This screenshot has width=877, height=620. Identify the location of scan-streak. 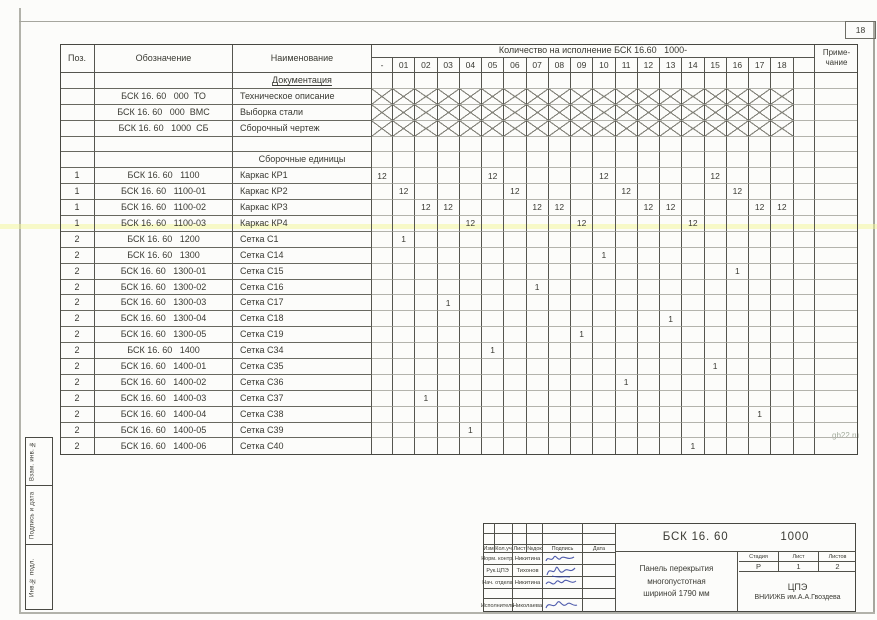
(438, 226).